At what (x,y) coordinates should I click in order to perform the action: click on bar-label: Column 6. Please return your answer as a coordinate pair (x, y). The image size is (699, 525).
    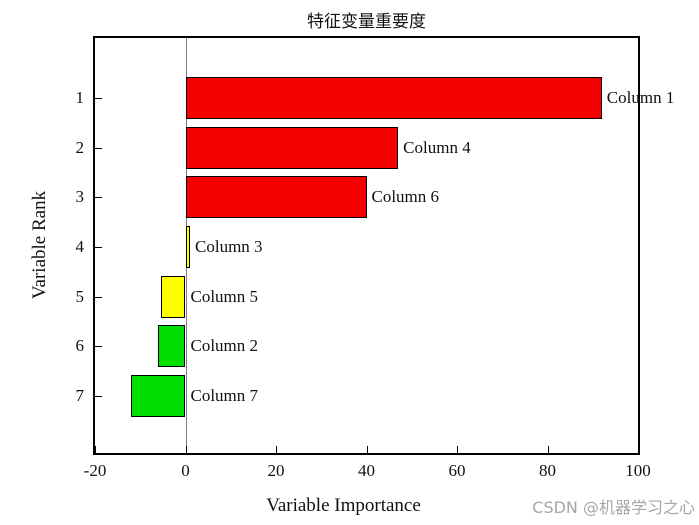
    Looking at the image, I should click on (405, 197).